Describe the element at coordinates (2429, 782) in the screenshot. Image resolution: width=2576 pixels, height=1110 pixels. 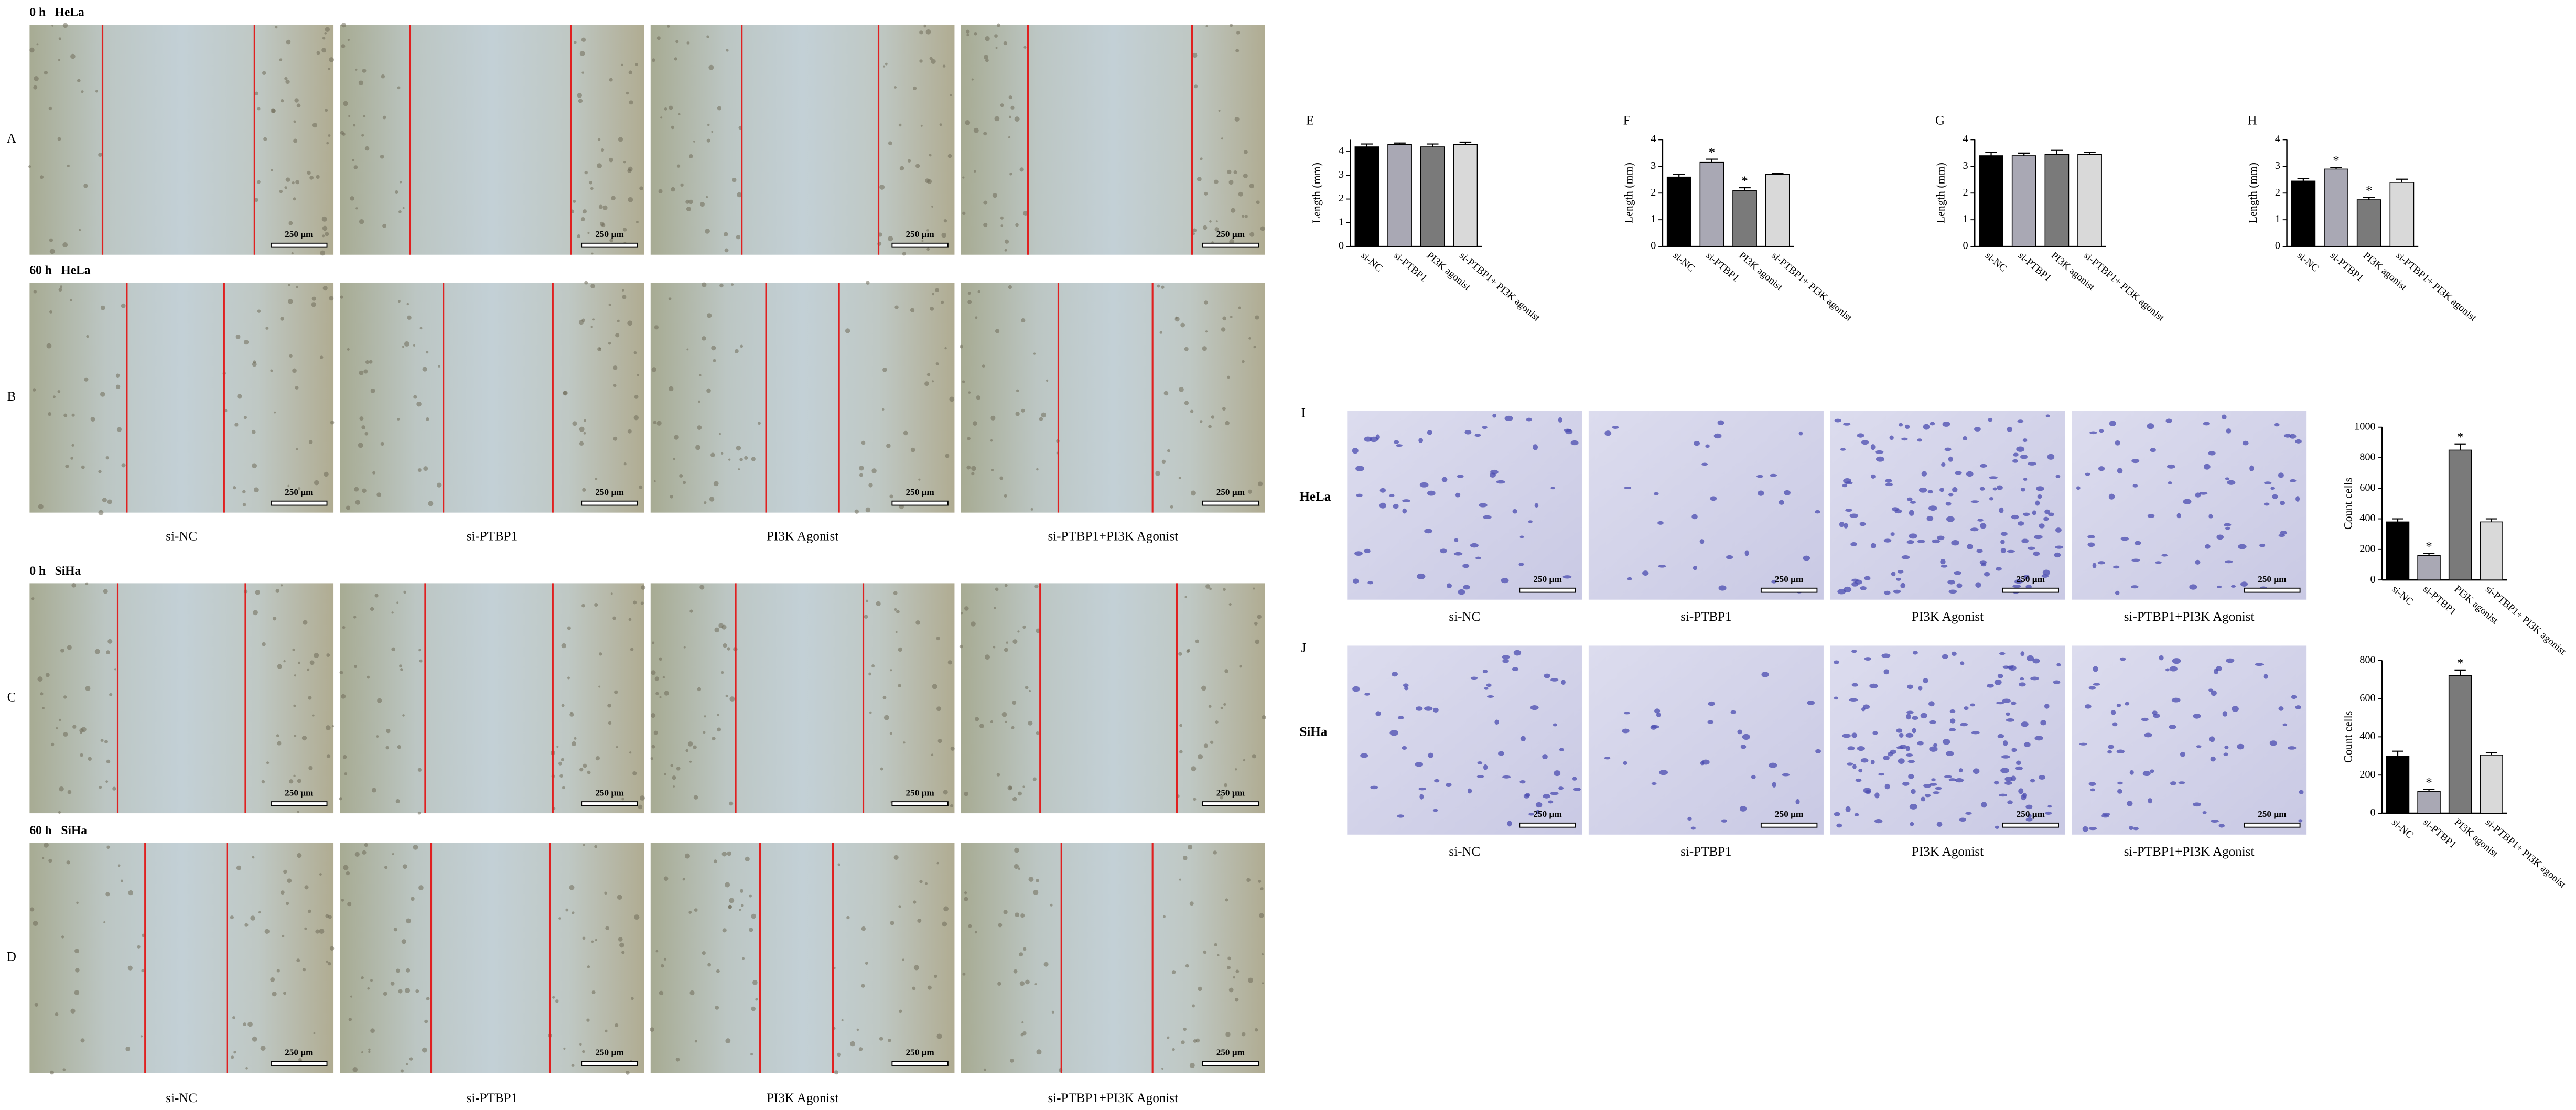
I see `significance: *` at that location.